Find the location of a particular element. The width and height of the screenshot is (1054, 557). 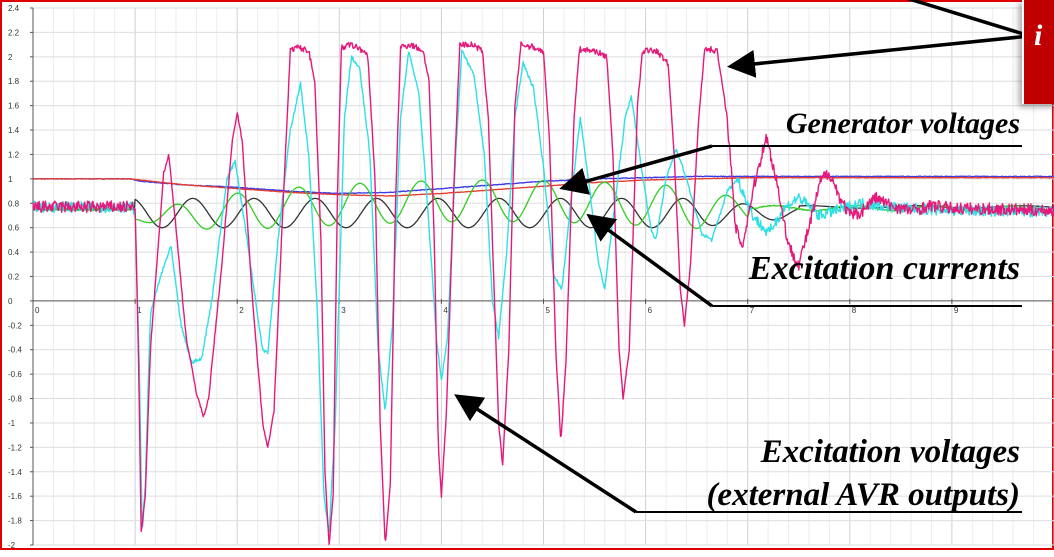

x-tick-label: 3 is located at coordinates (343, 310).